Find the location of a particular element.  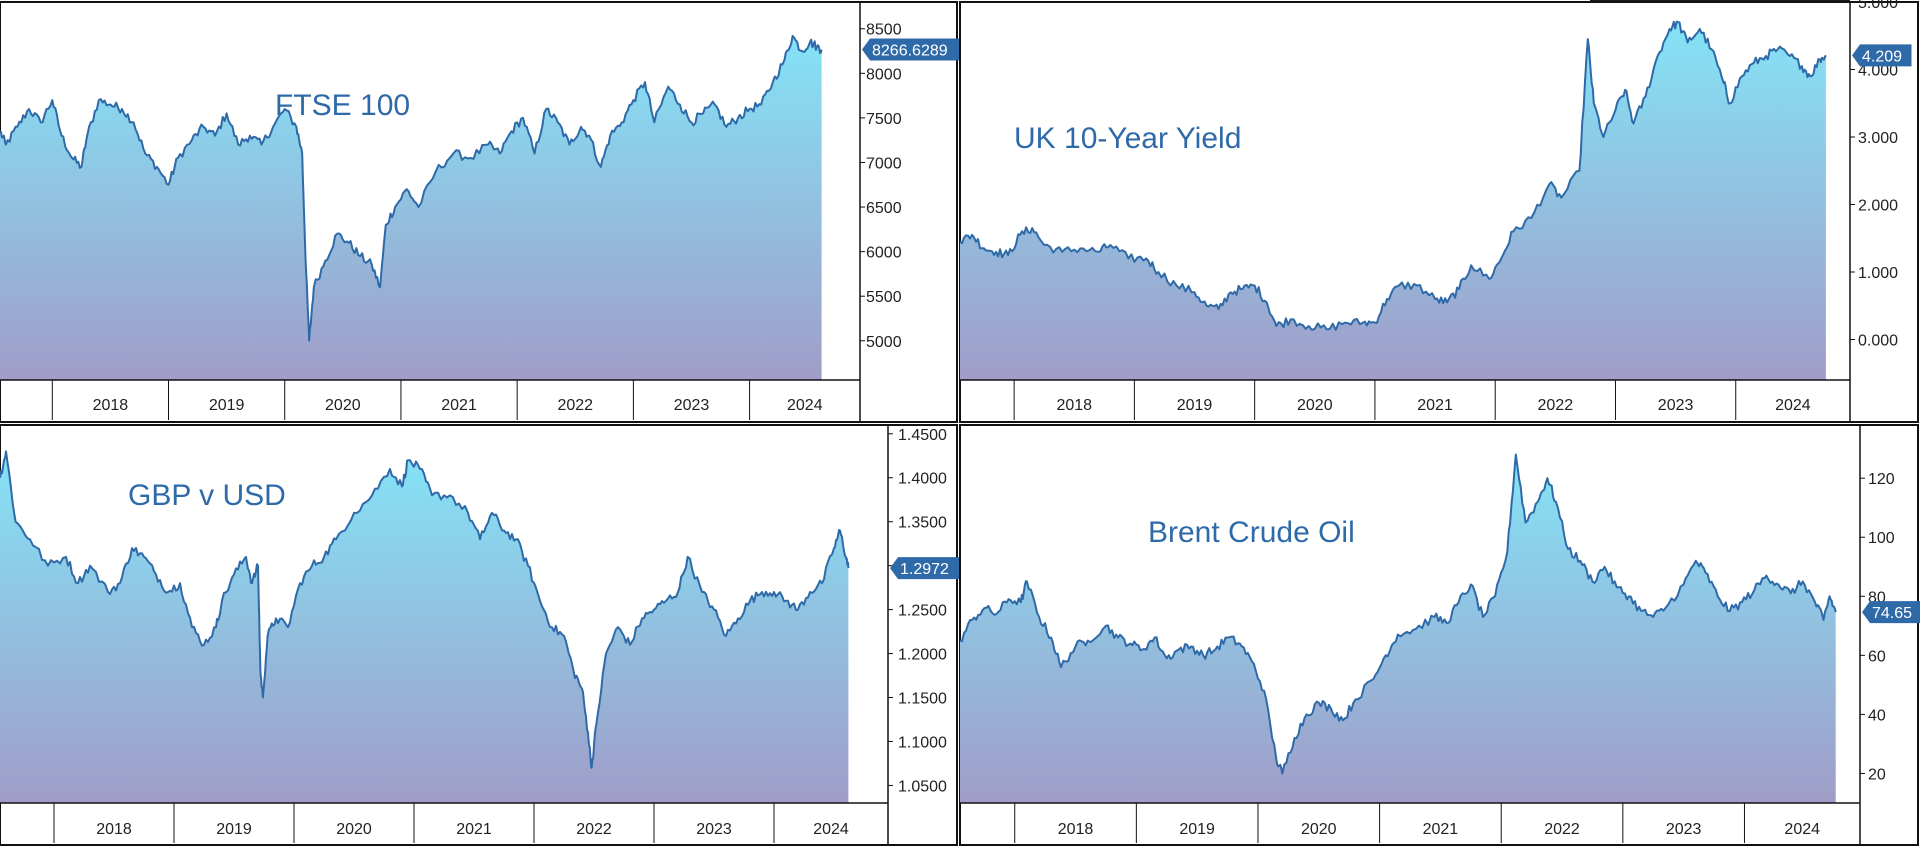

y-tick-label: 3.000 is located at coordinates (1878, 138).